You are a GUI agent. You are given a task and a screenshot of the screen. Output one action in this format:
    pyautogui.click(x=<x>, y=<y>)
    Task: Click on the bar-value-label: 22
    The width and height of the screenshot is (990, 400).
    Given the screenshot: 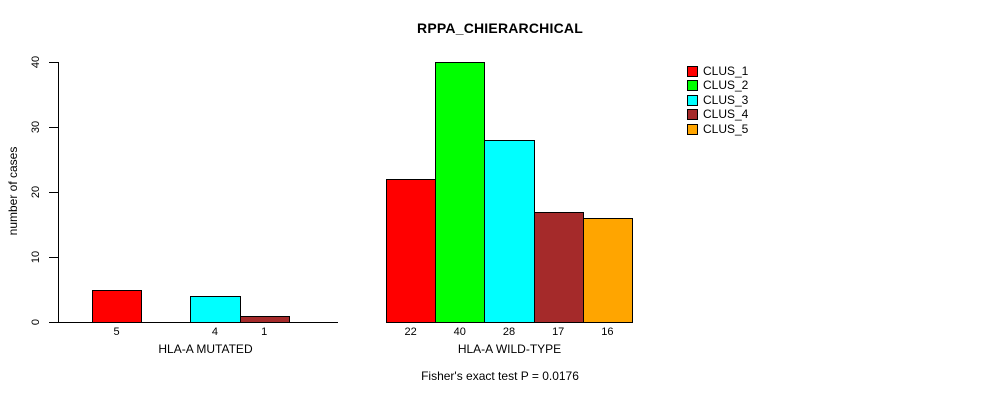 What is the action you would take?
    pyautogui.click(x=410, y=332)
    